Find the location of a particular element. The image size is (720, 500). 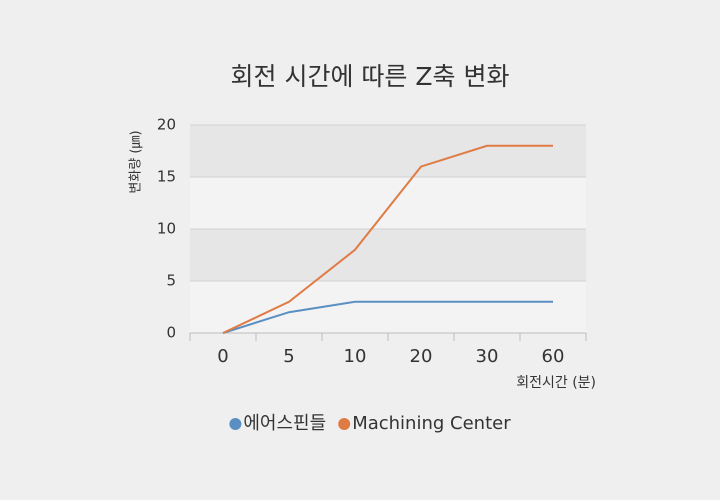

legend-label: 에어스핀들 is located at coordinates (284, 423).